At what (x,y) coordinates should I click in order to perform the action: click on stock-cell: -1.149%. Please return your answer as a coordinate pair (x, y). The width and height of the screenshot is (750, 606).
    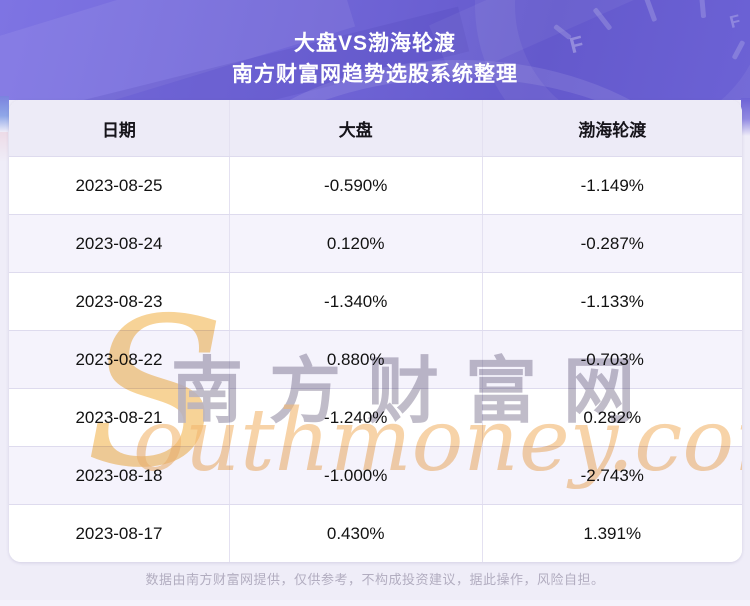
    Looking at the image, I should click on (612, 185).